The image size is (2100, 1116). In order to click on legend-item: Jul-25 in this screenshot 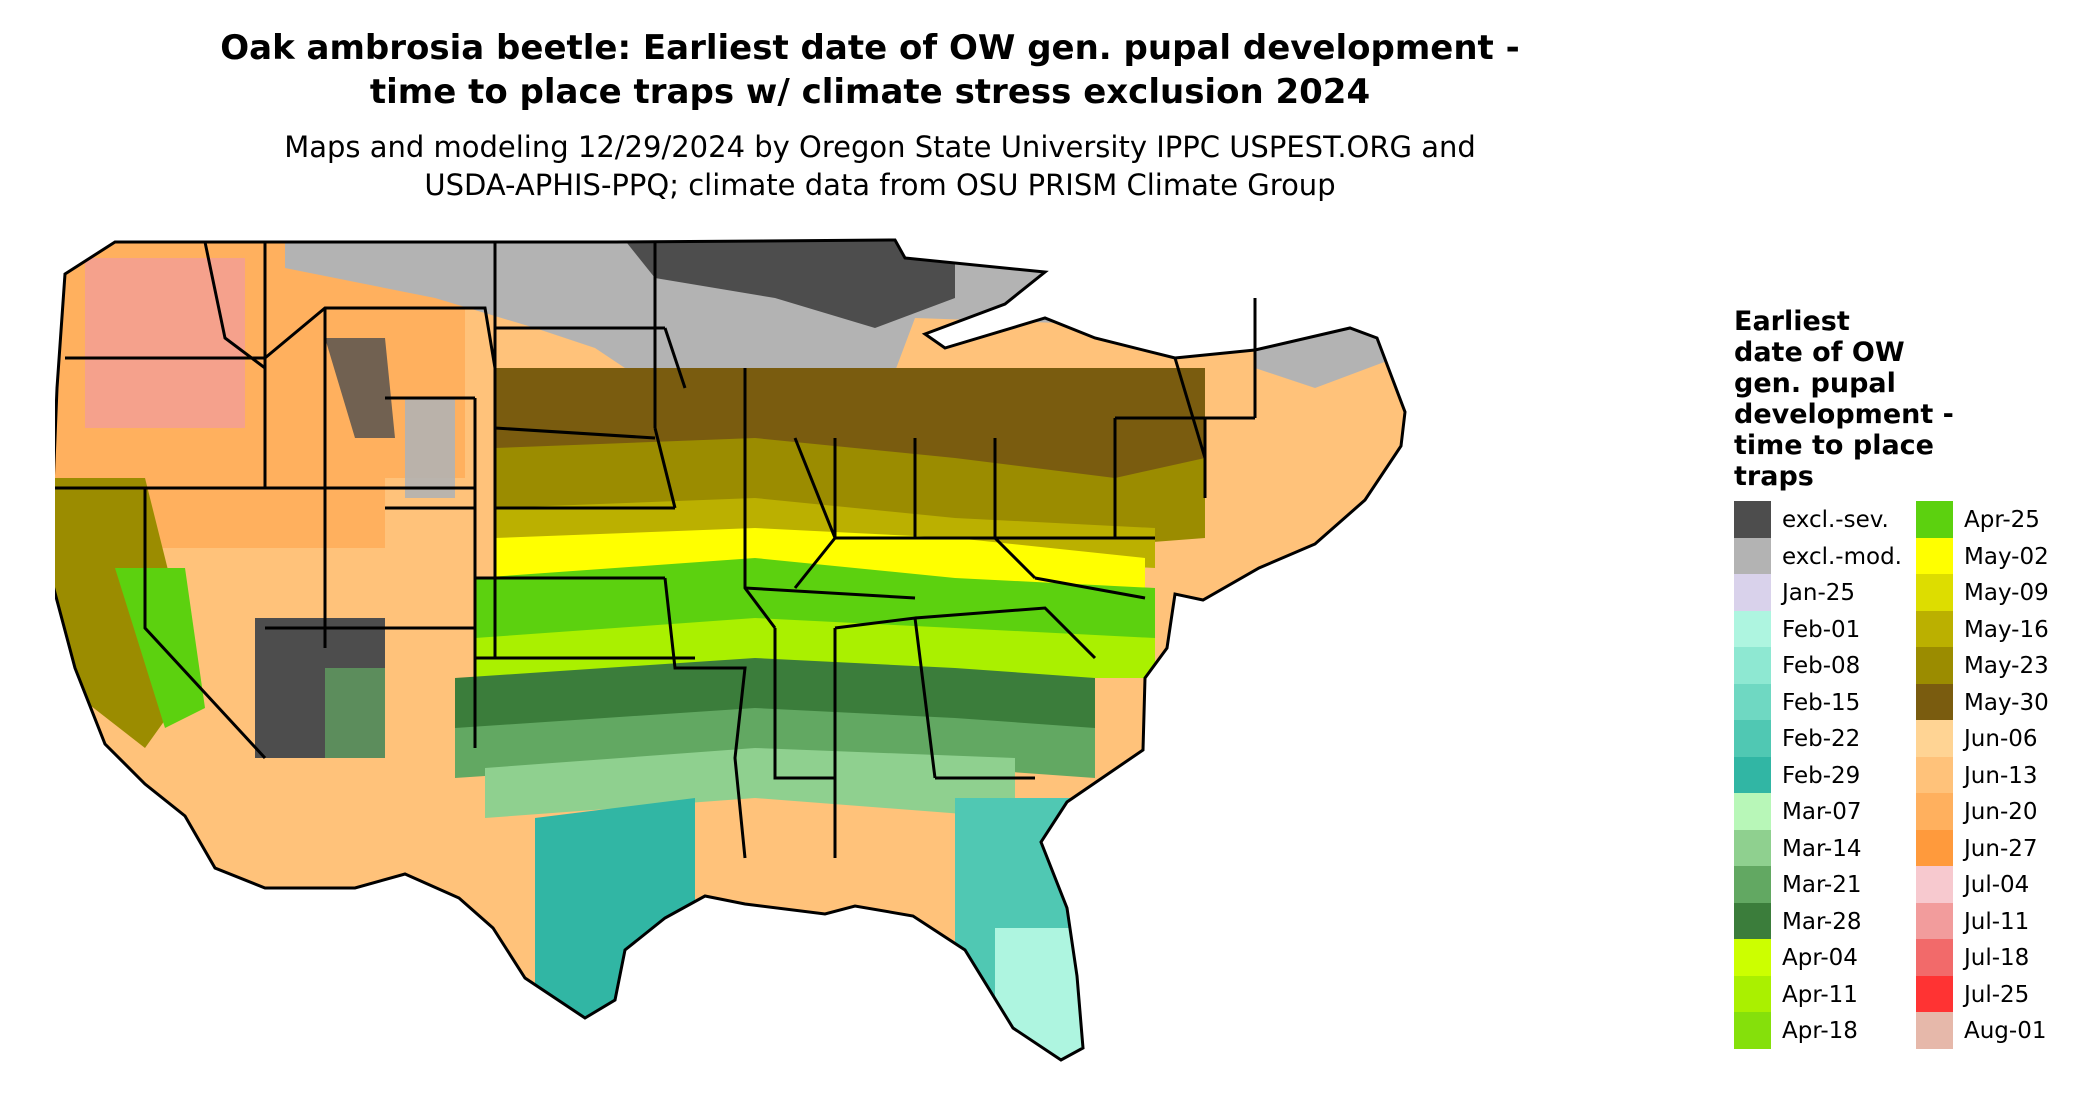, I will do `click(2006, 993)`.